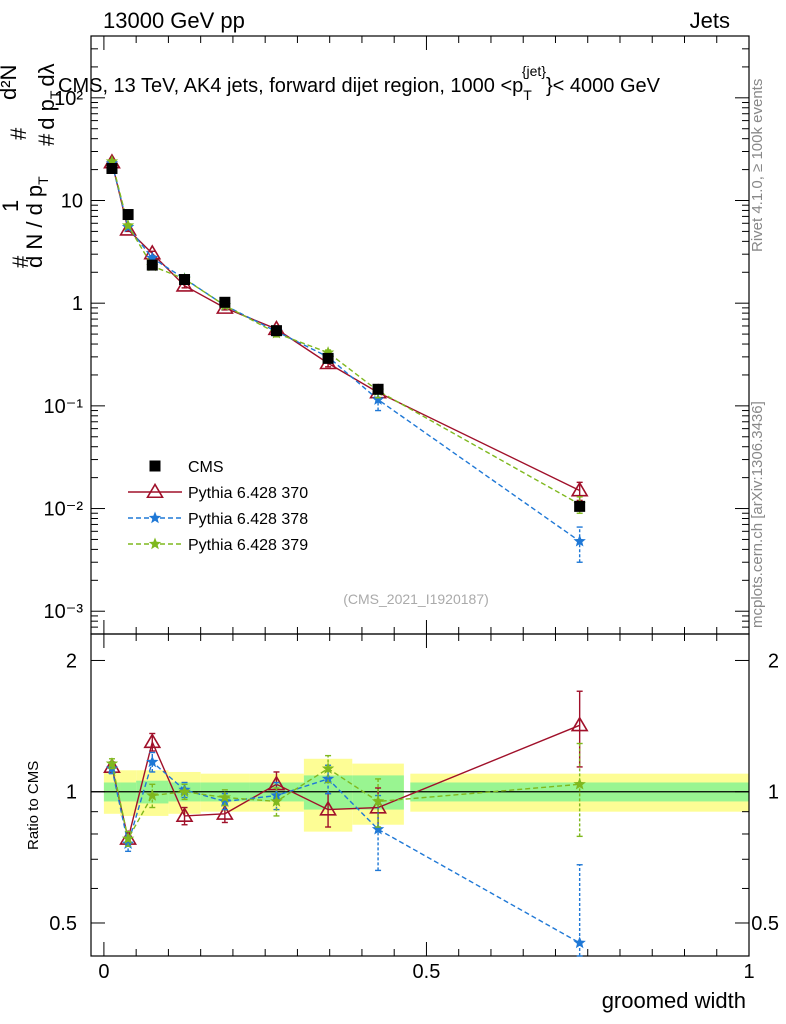 The image size is (786, 1024). Describe the element at coordinates (33, 805) in the screenshot. I see `ratio-ylabel: Ratio to CMS` at that location.